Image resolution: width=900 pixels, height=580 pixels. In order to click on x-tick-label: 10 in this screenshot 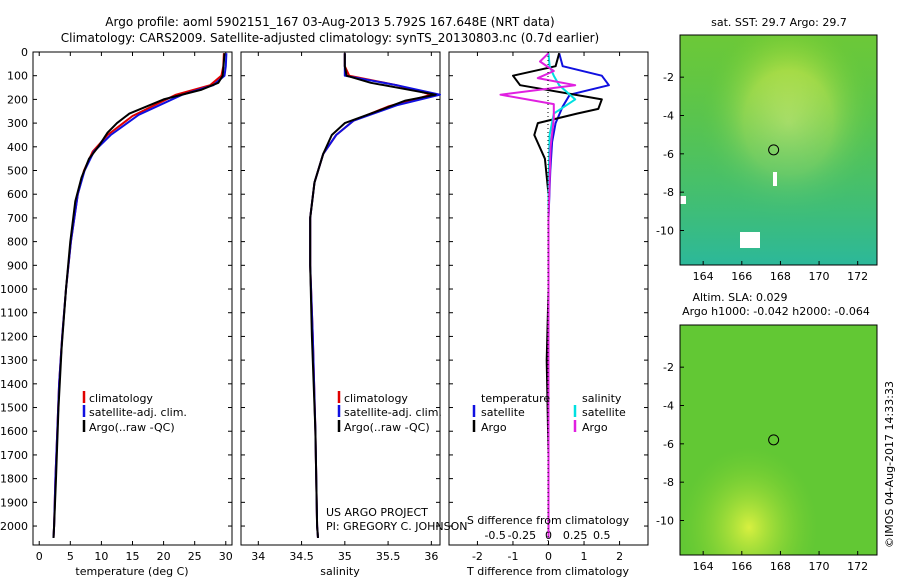, I will do `click(101, 556)`.